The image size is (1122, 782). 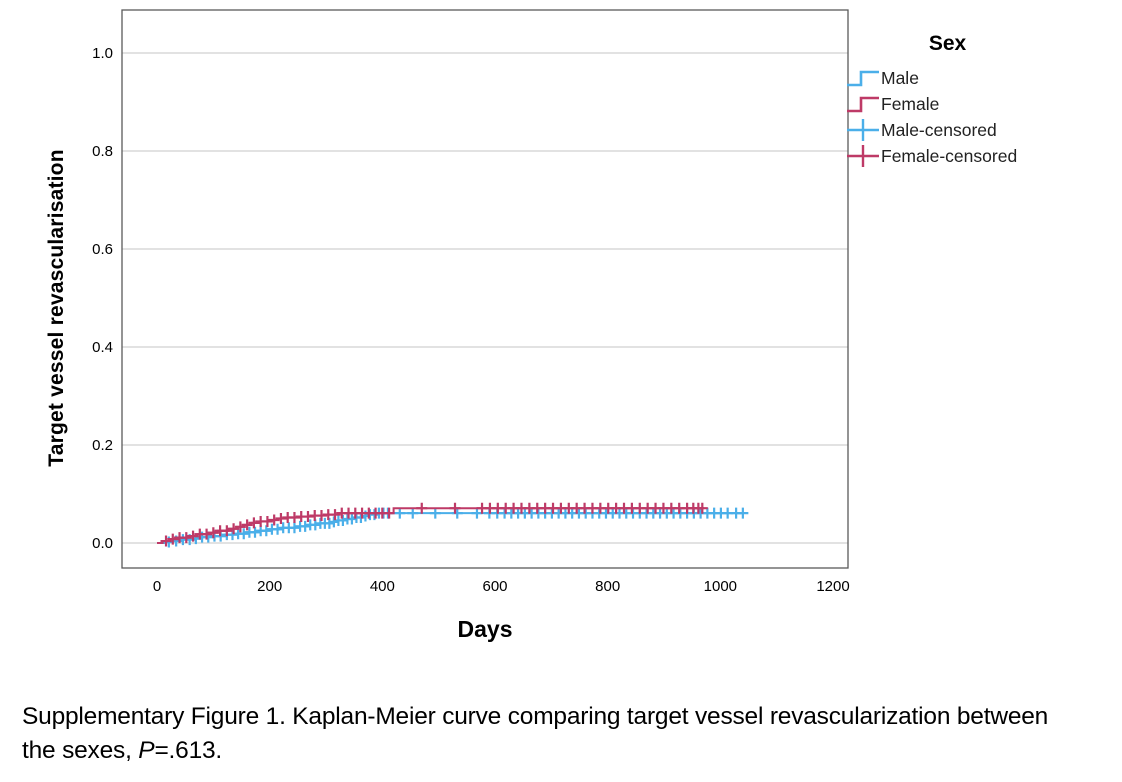 I want to click on male-survival-curve, so click(x=450, y=528).